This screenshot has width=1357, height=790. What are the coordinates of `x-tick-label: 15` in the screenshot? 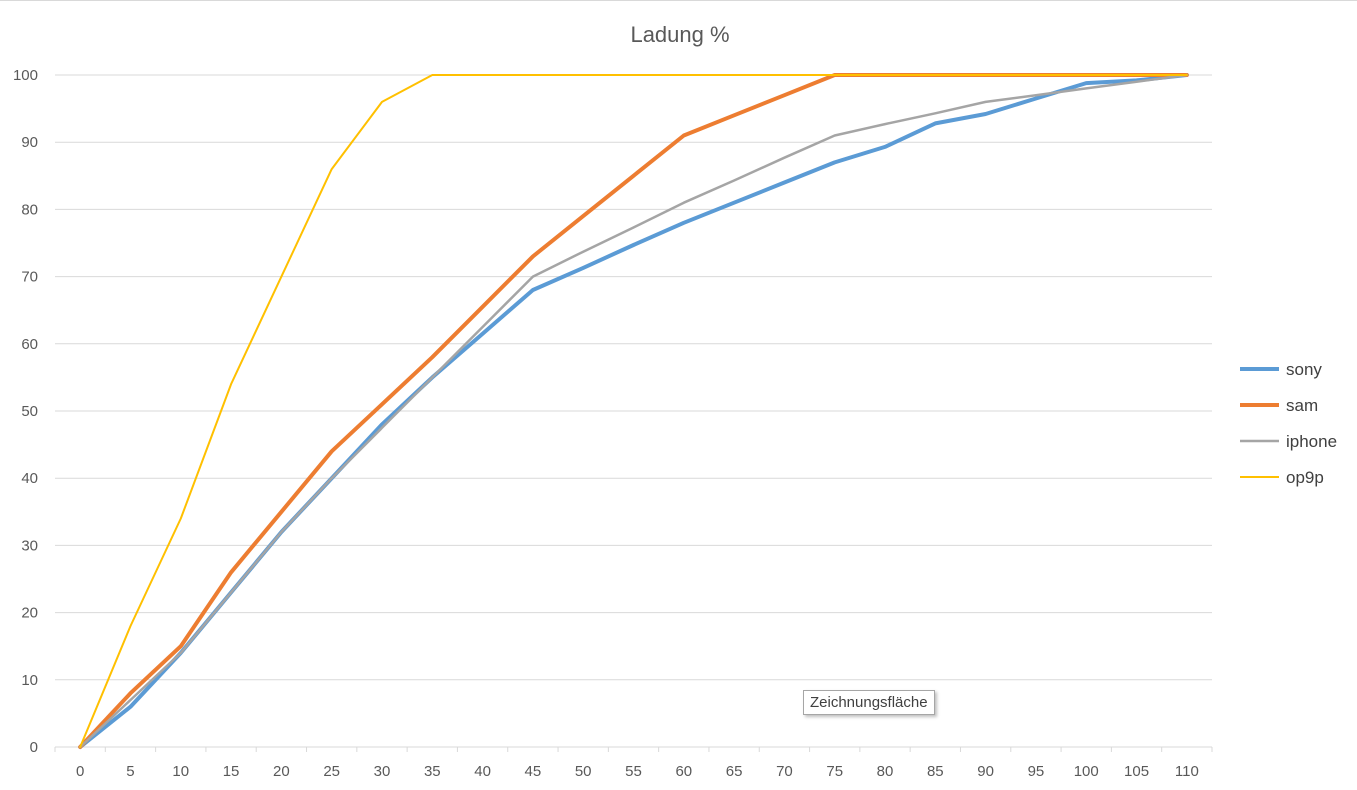 It's located at (231, 771).